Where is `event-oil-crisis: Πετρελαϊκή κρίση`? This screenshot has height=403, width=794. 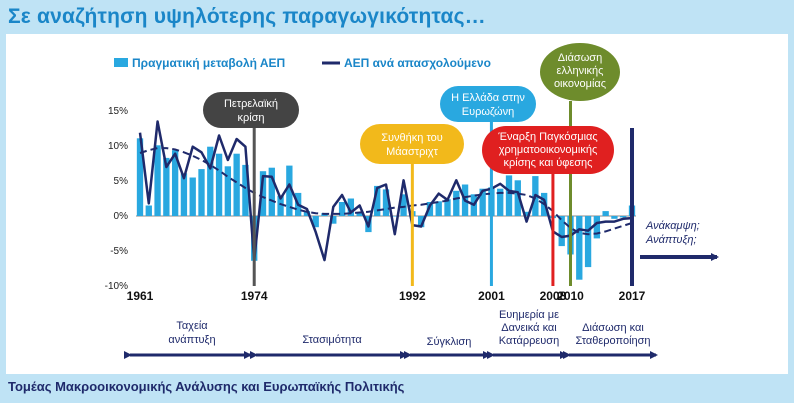 event-oil-crisis: Πετρελαϊκή κρίση is located at coordinates (251, 110).